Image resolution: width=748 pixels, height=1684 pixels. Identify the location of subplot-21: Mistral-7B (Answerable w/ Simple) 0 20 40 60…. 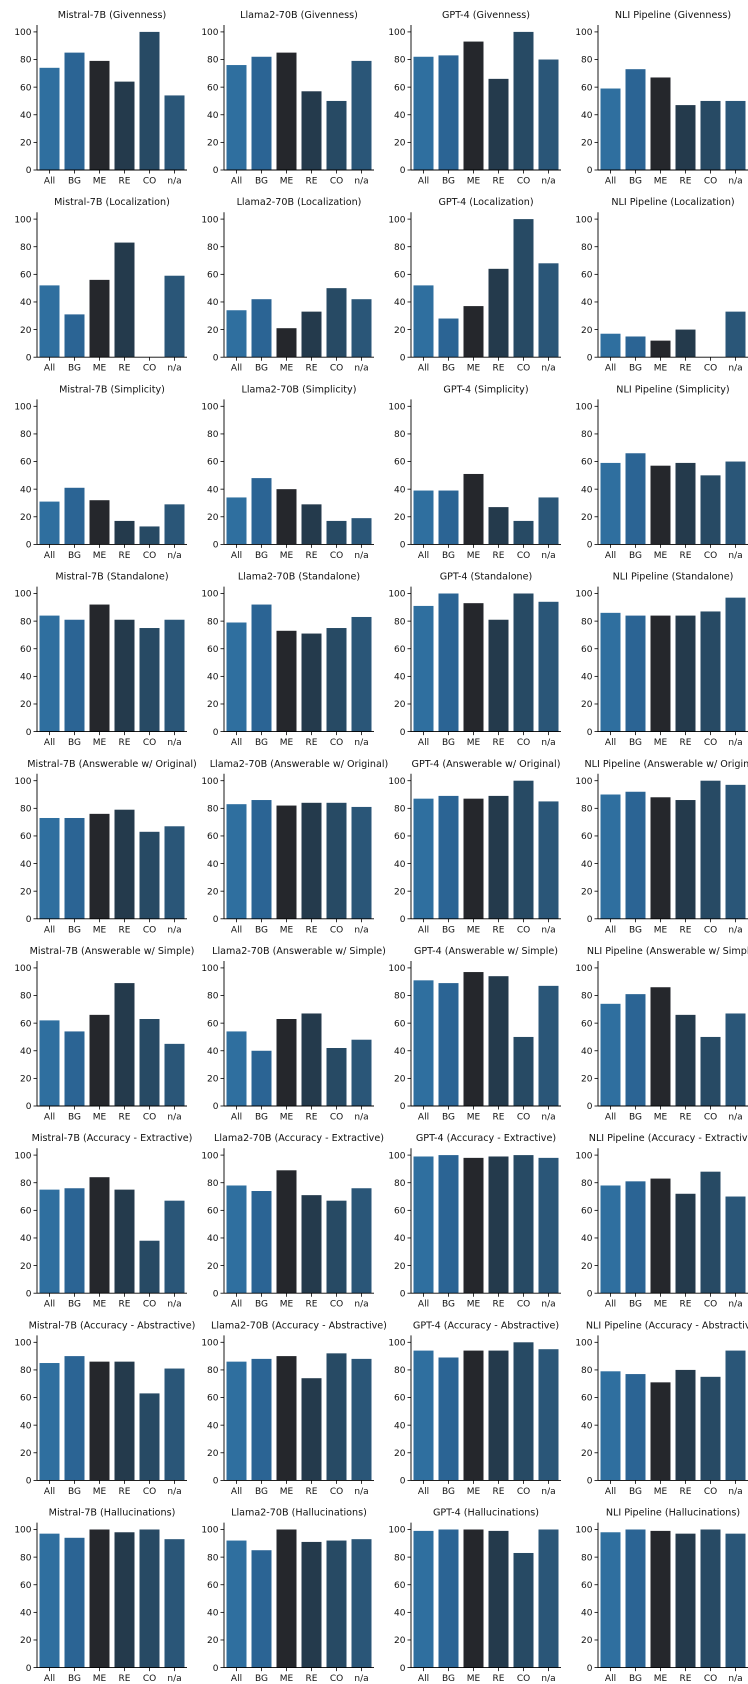
(104, 1034).